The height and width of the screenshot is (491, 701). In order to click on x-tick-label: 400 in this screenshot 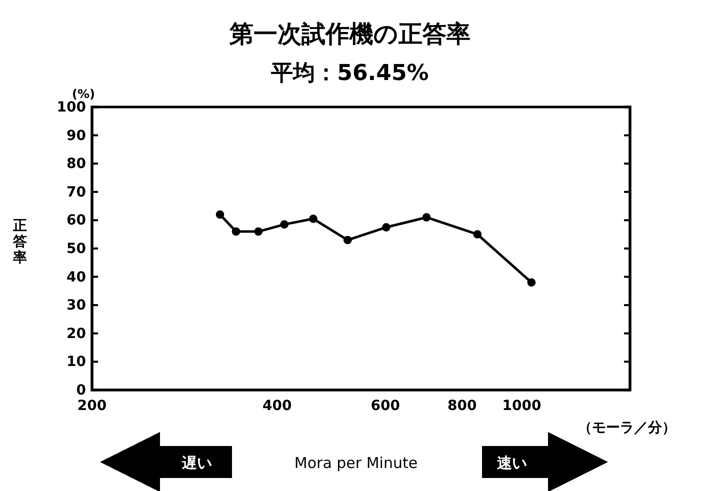, I will do `click(277, 406)`.